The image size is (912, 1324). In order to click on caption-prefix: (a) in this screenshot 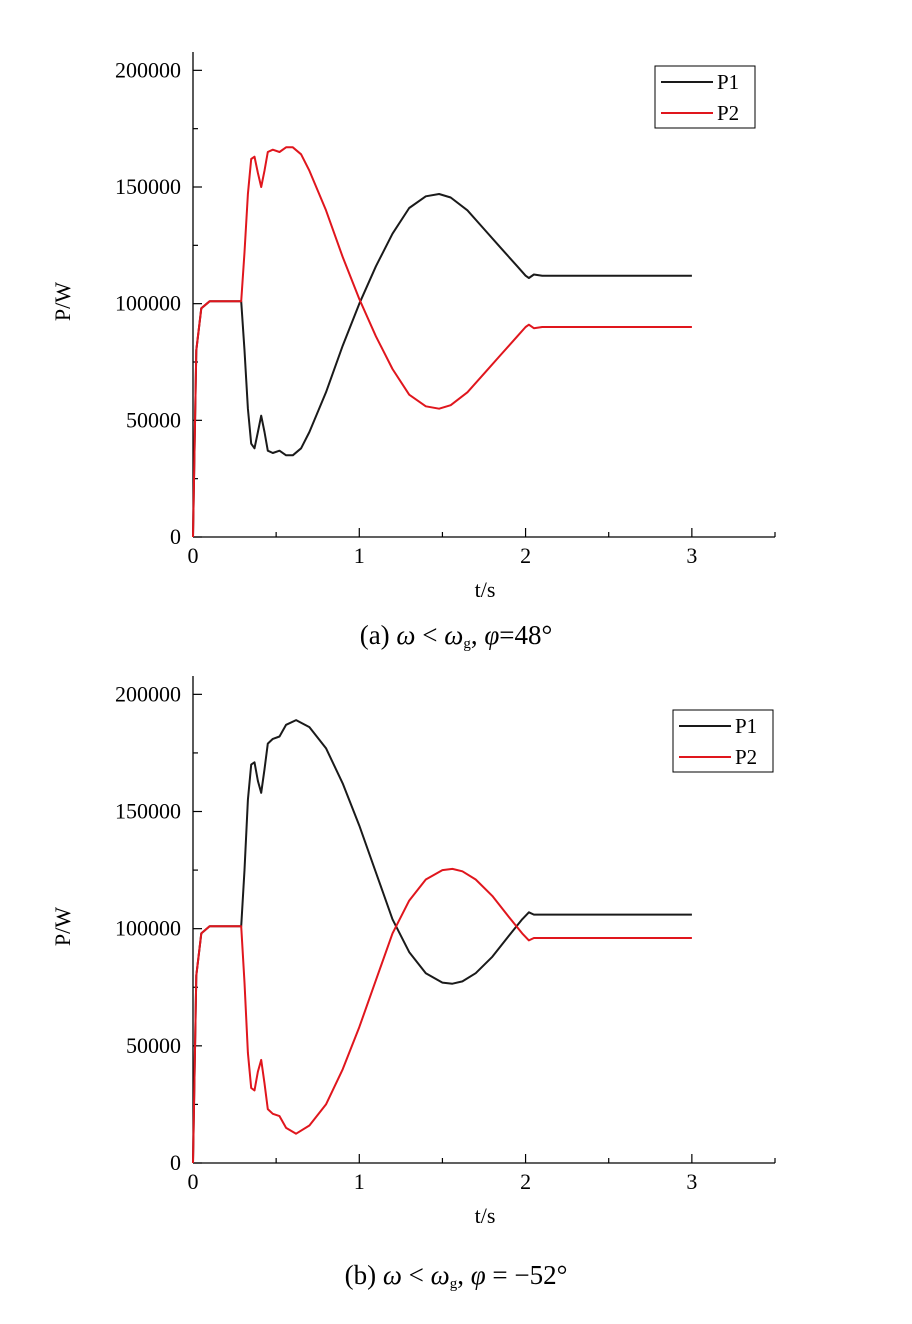, I will do `click(378, 635)`.